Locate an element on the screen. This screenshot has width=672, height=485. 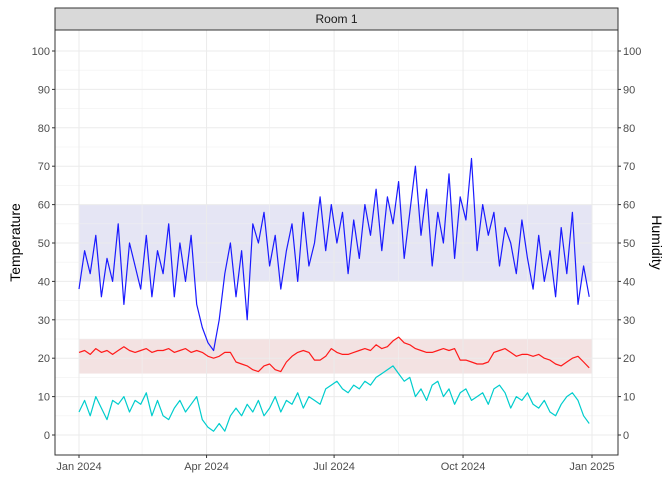
y-tick-label-right: 30 is located at coordinates (629, 321).